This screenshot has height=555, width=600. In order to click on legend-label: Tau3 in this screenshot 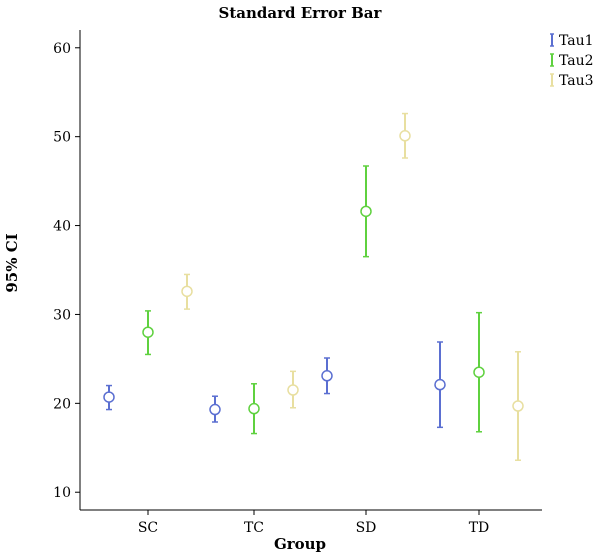, I will do `click(576, 81)`.